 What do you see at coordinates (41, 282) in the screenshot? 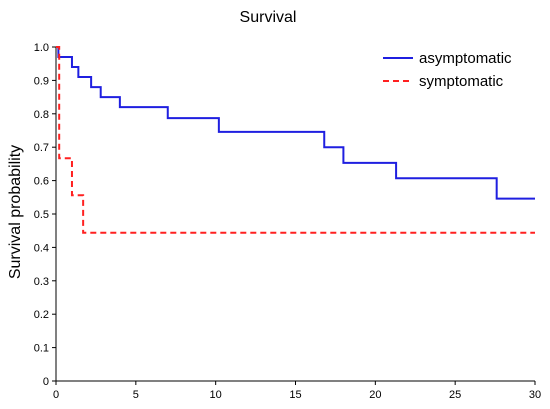
I see `y-tick-label: 0.3` at bounding box center [41, 282].